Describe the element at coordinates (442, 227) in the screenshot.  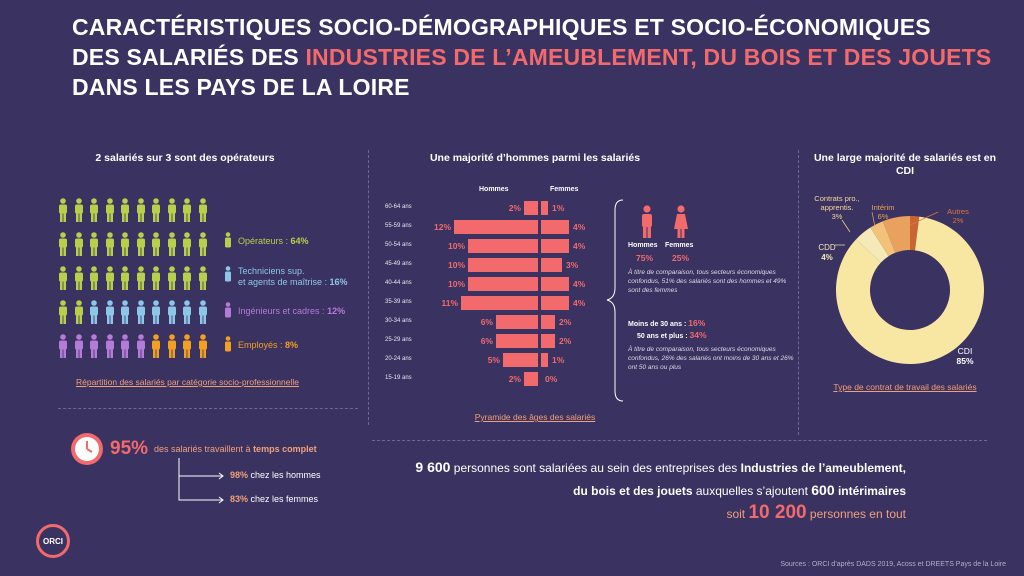
I see `men-pct-label: 12%` at that location.